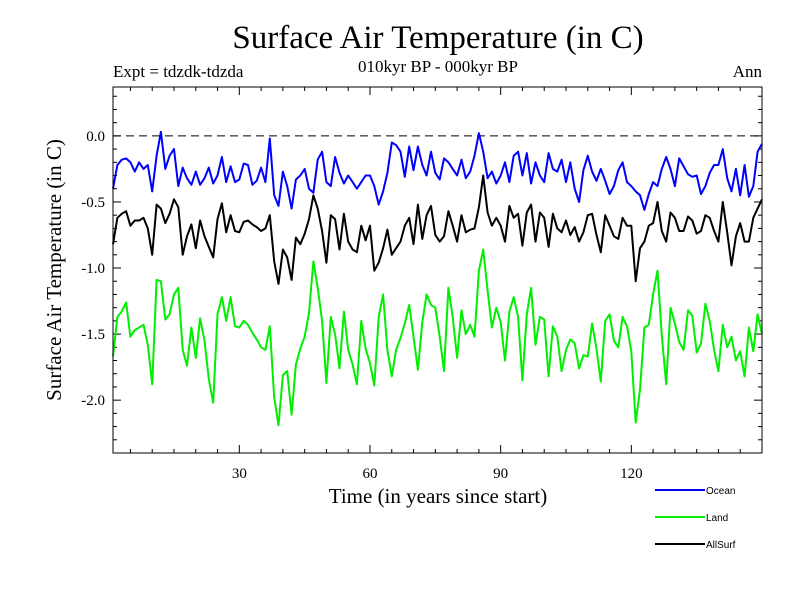 Image resolution: width=800 pixels, height=600 pixels. I want to click on y-tick-label: -1.0, so click(93, 269).